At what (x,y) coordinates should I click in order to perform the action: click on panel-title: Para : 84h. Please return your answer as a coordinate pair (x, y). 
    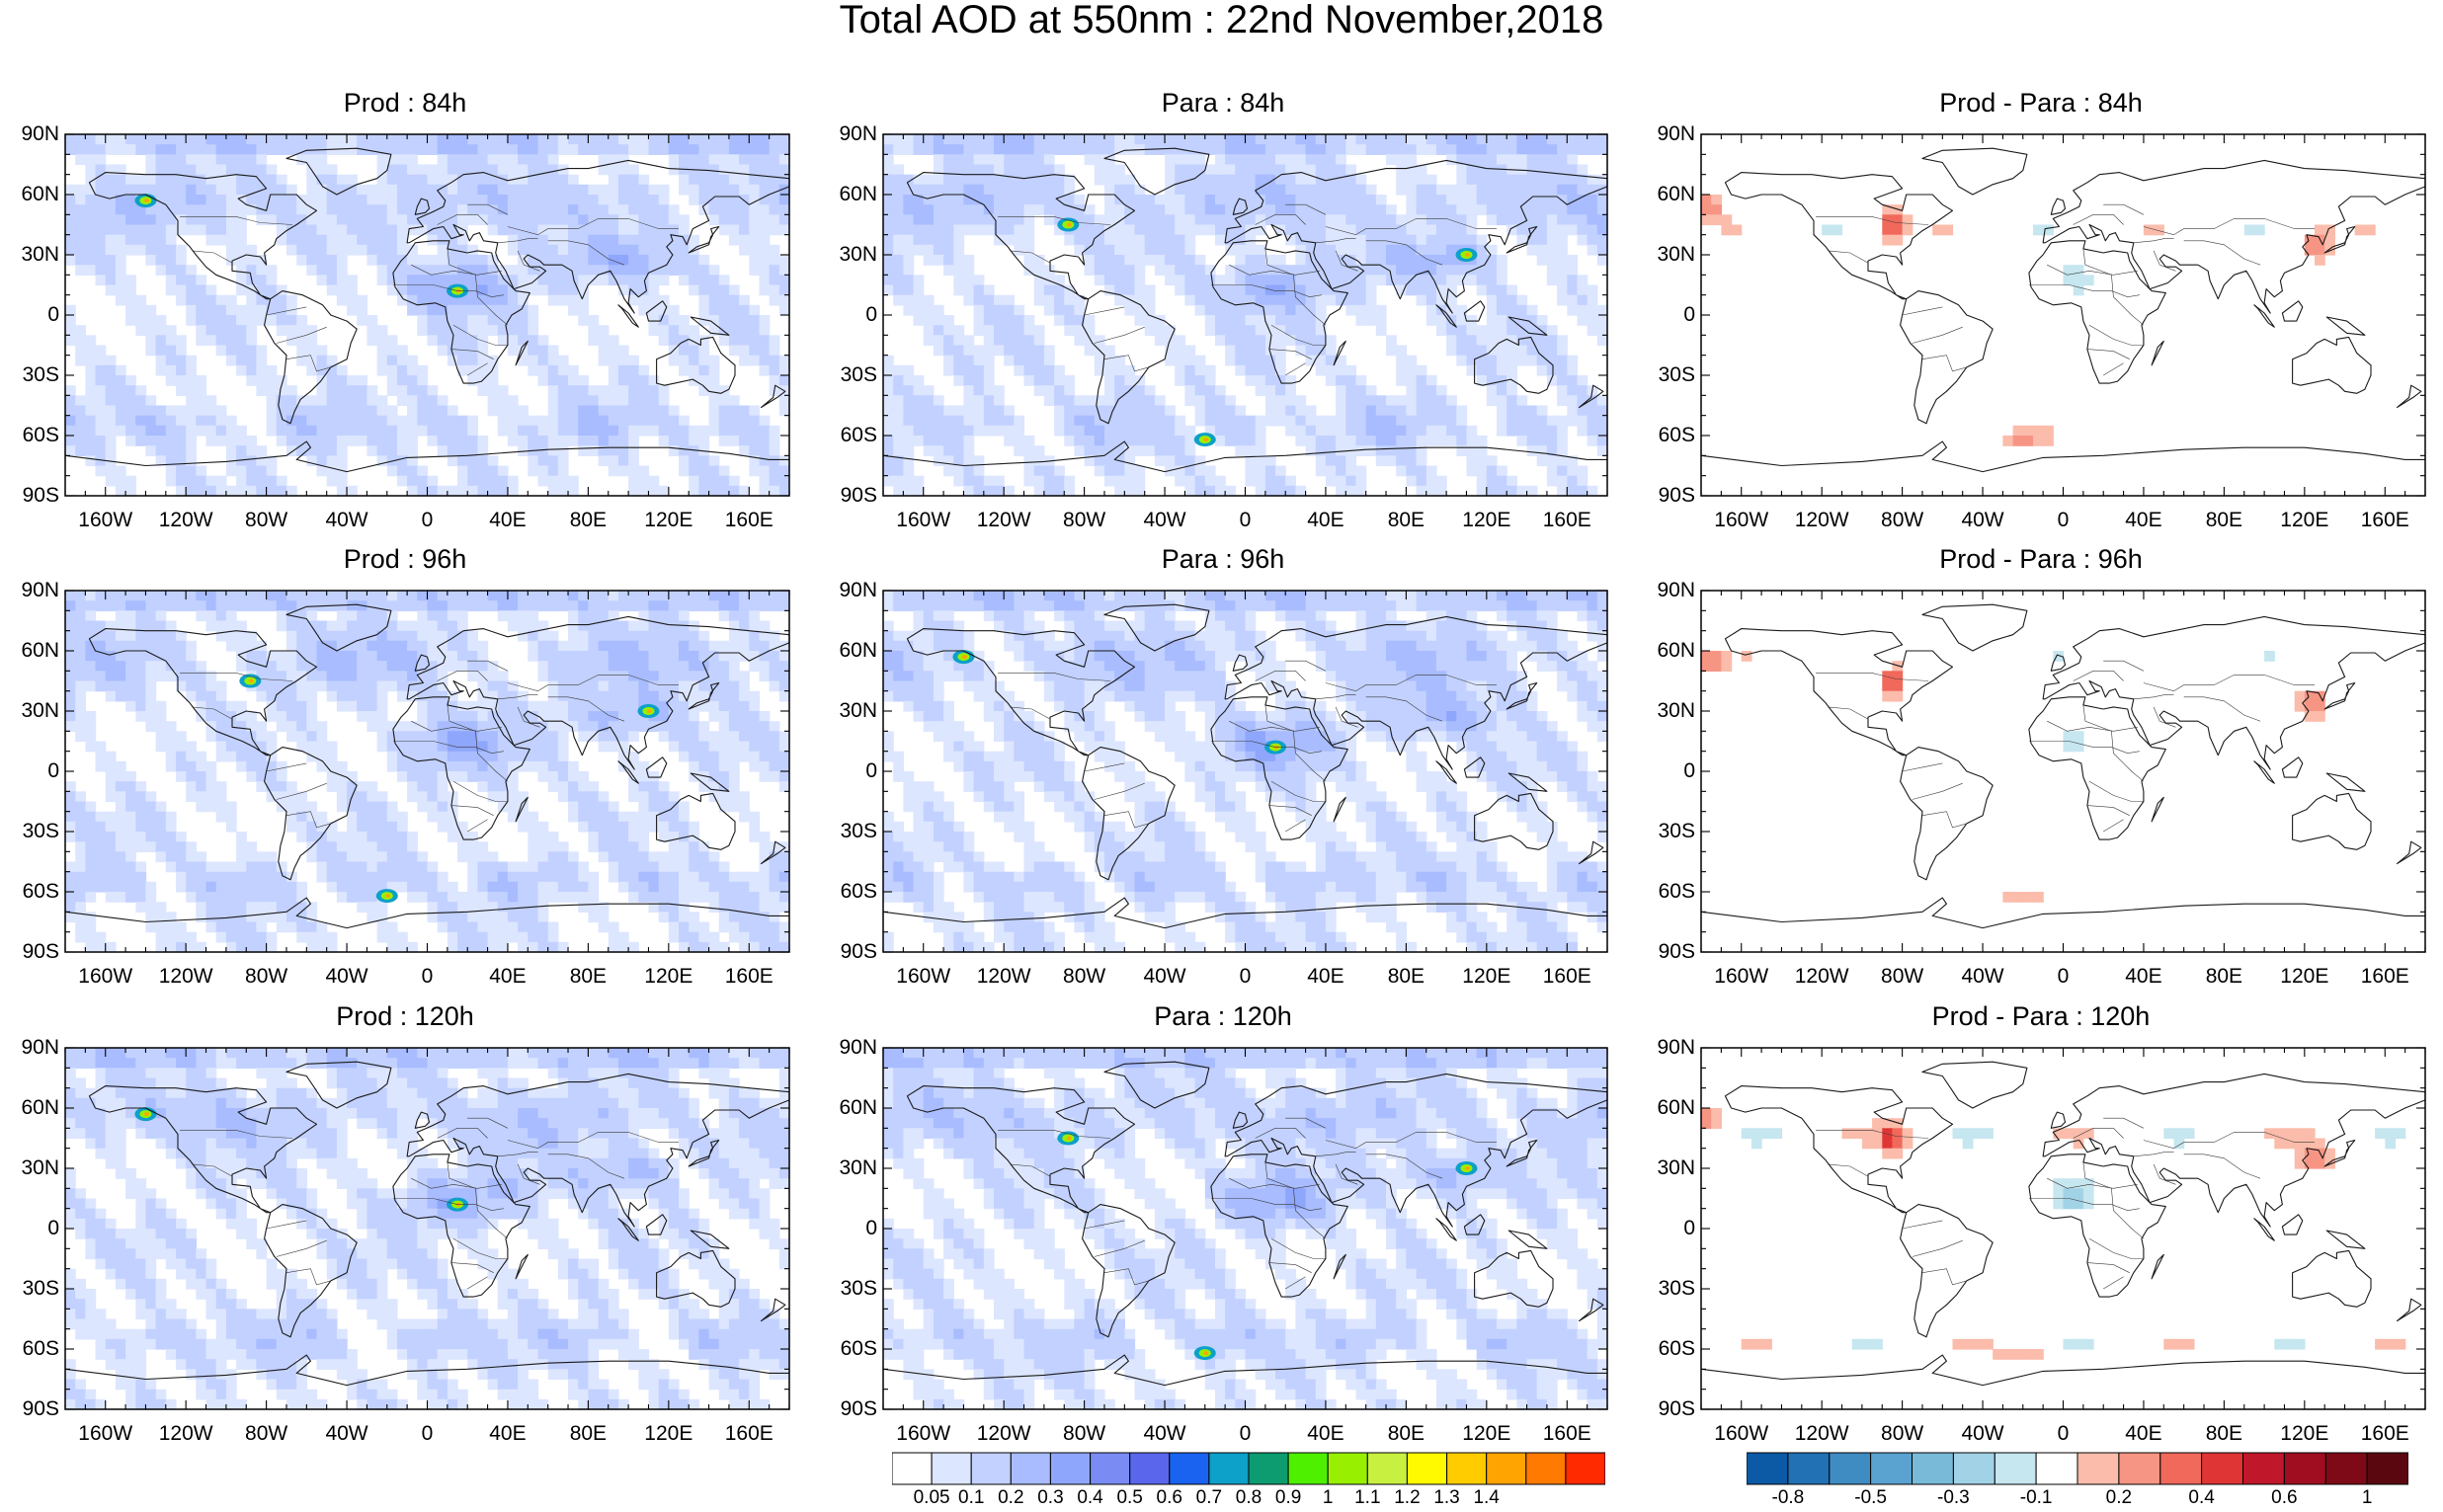
    Looking at the image, I should click on (1223, 103).